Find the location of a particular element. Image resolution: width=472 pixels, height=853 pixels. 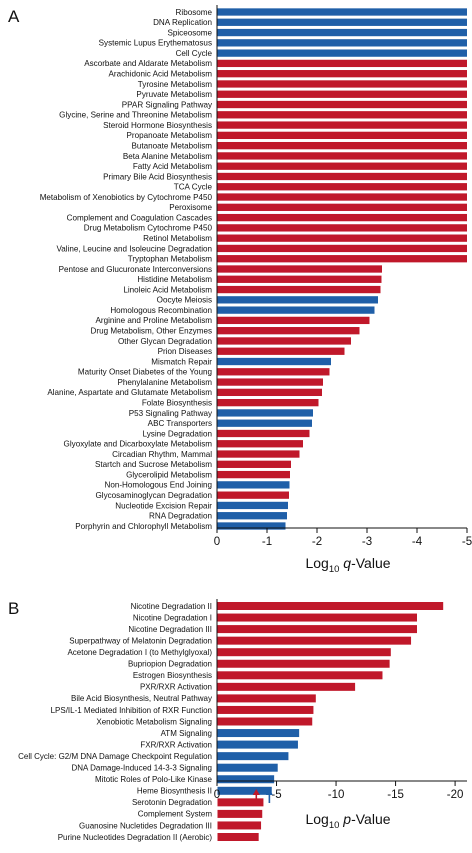

category-label-b-5: Bupriopion Degradation is located at coordinates (170, 664).